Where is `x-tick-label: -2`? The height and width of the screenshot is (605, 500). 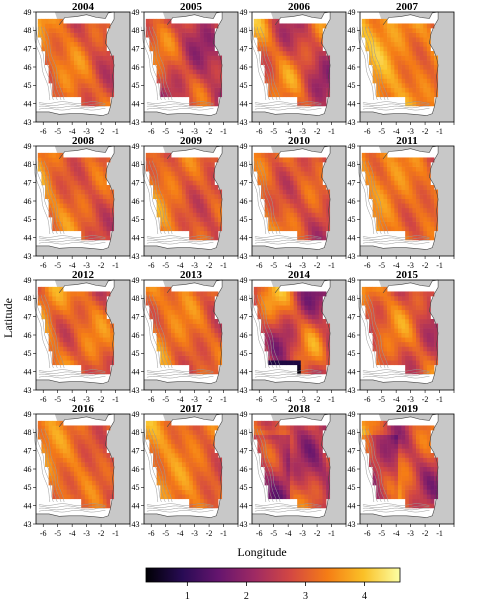
x-tick-label: -2 is located at coordinates (101, 265).